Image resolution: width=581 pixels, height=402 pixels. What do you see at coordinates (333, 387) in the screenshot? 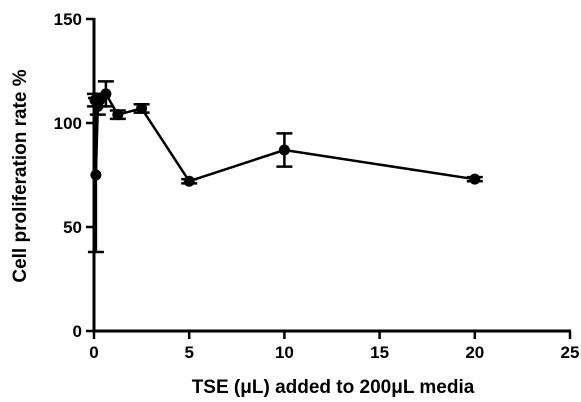
I see `x-axis-title: TSE (μL) added to 200μL media` at bounding box center [333, 387].